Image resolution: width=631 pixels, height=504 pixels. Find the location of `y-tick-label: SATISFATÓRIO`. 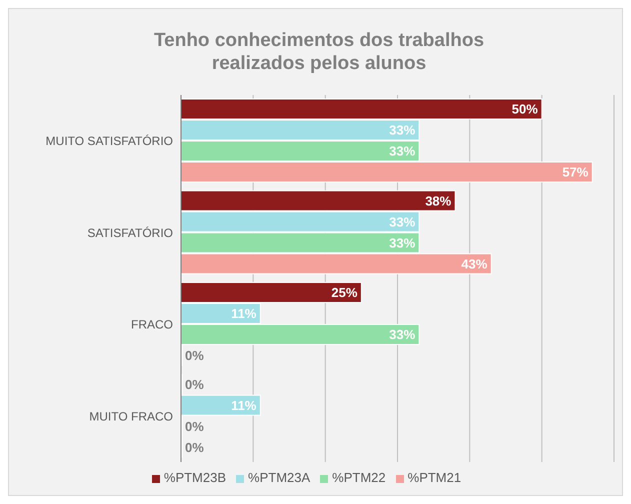

y-tick-label: SATISFATÓRIO is located at coordinates (130, 233).